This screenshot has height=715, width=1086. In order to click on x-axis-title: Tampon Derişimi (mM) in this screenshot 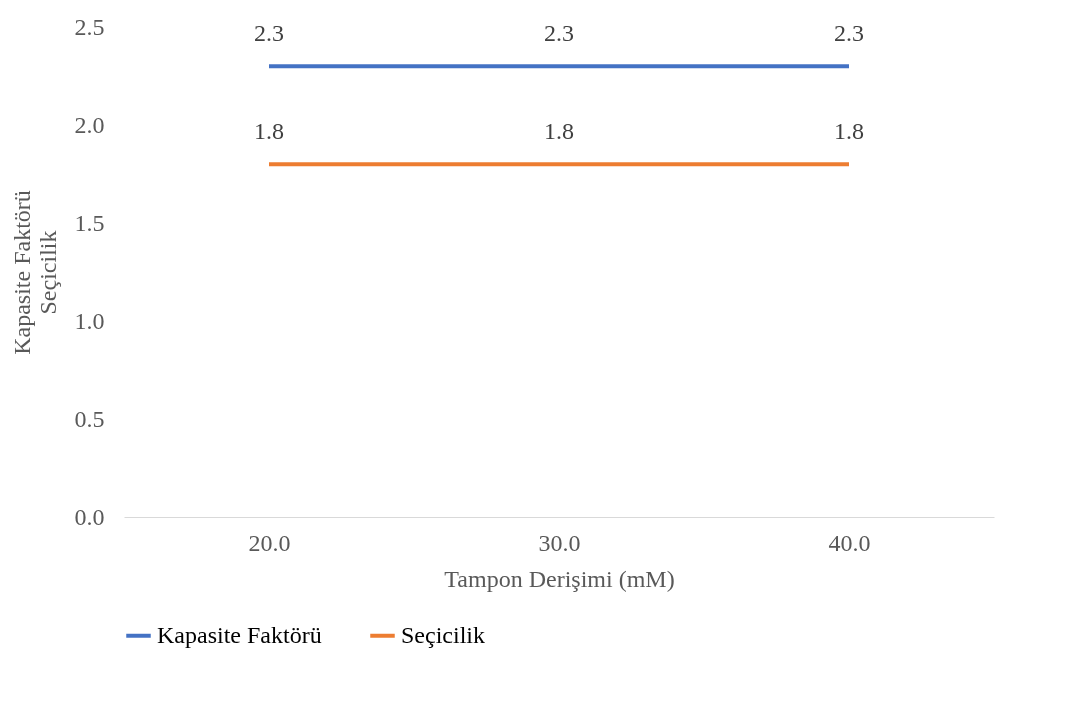, I will do `click(559, 578)`.